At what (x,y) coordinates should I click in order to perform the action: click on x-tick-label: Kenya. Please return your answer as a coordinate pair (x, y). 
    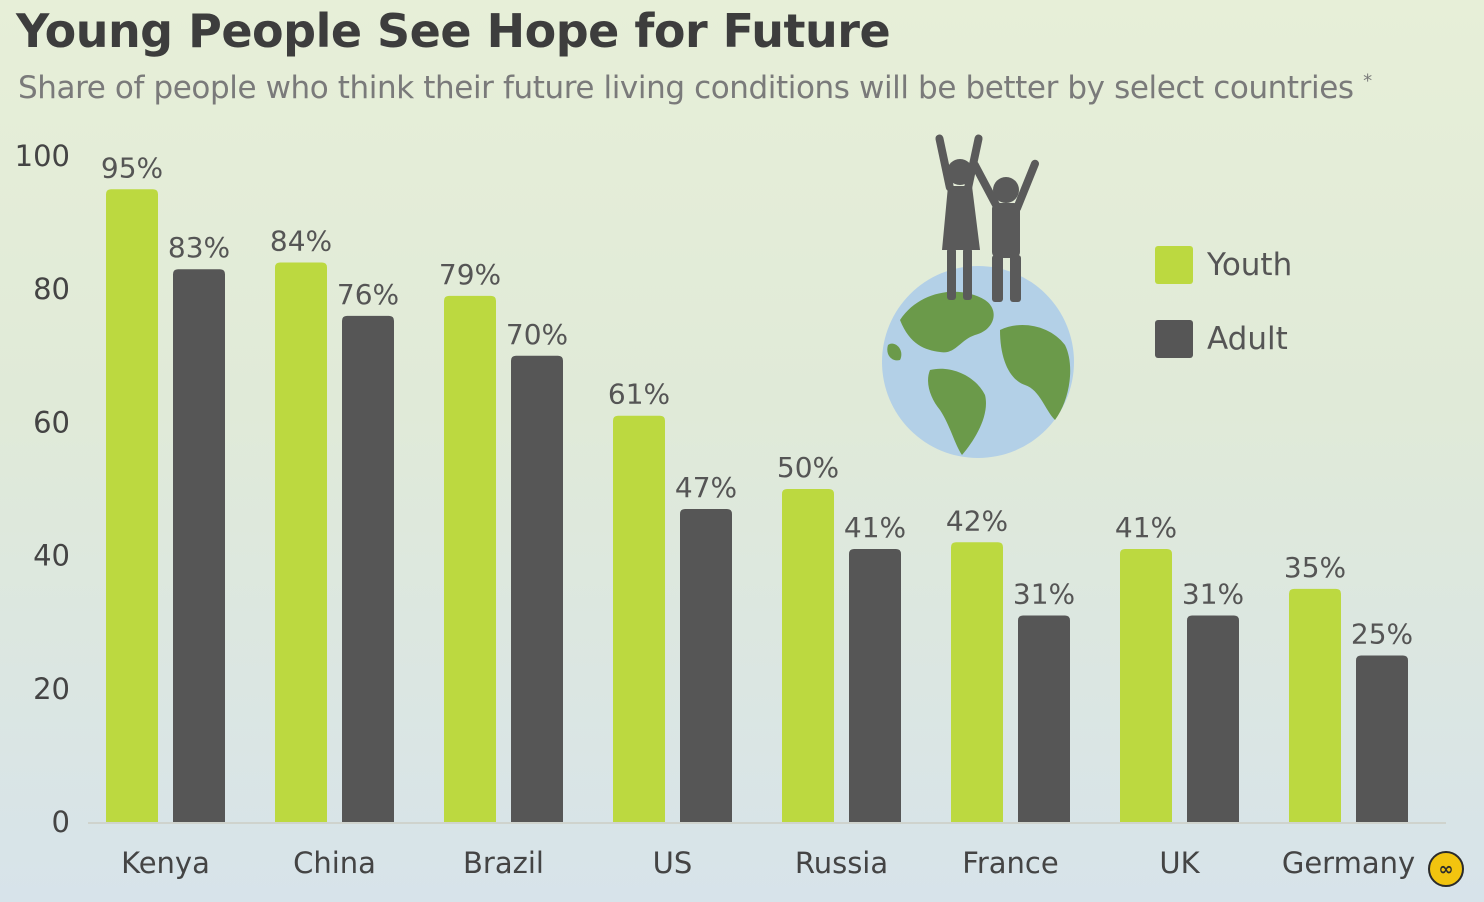
    Looking at the image, I should click on (165, 863).